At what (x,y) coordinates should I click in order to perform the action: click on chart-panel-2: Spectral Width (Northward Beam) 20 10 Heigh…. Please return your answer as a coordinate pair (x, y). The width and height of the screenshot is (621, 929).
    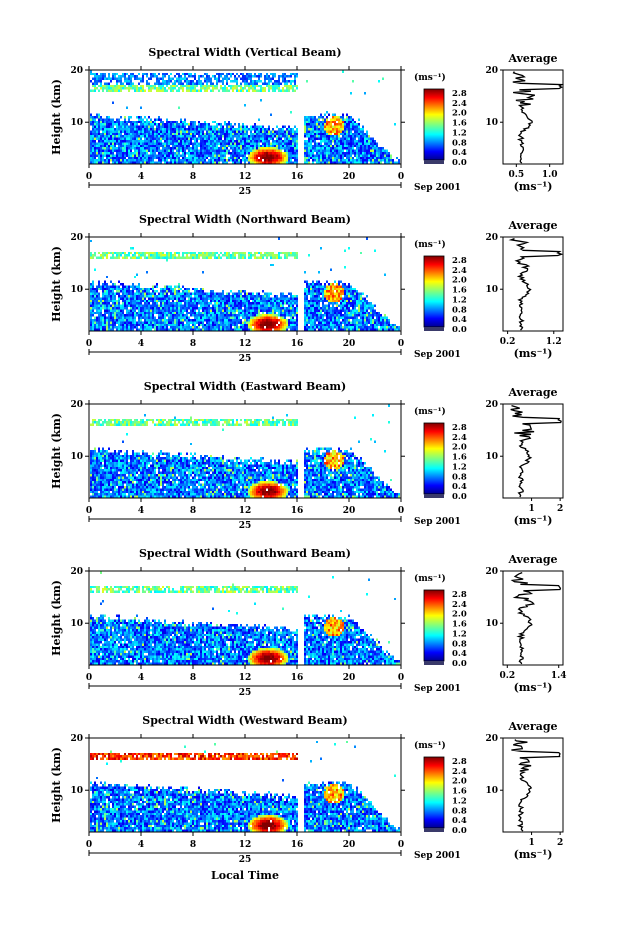
    Looking at the image, I should click on (307, 288).